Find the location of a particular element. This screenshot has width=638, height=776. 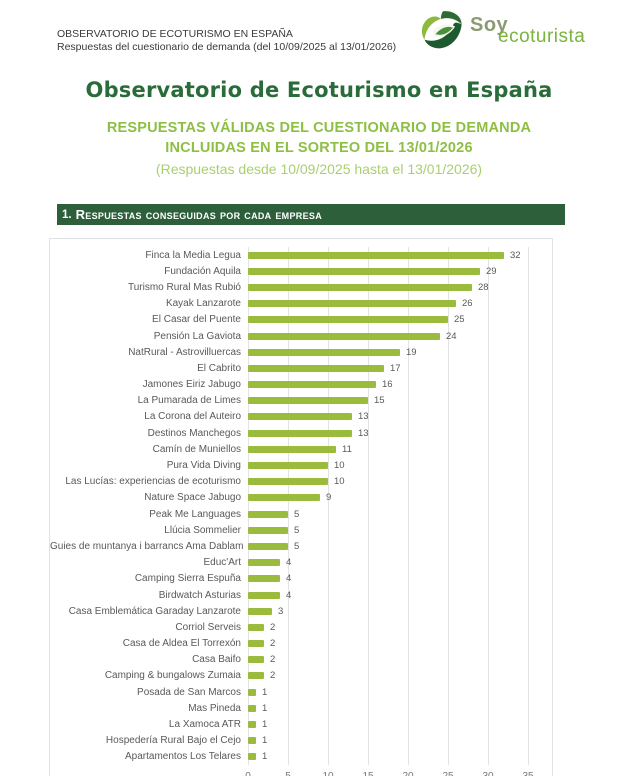

row-plot: 28 is located at coordinates (368, 287).